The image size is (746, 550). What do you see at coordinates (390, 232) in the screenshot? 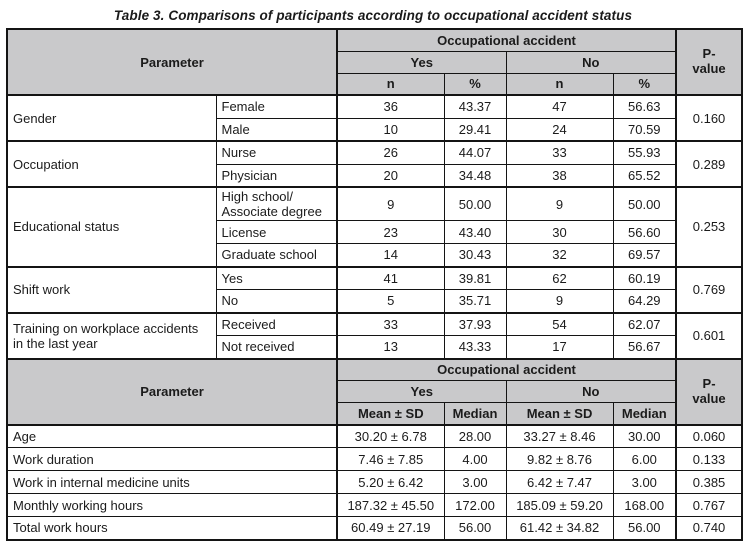
I see `value-cell: 23` at bounding box center [390, 232].